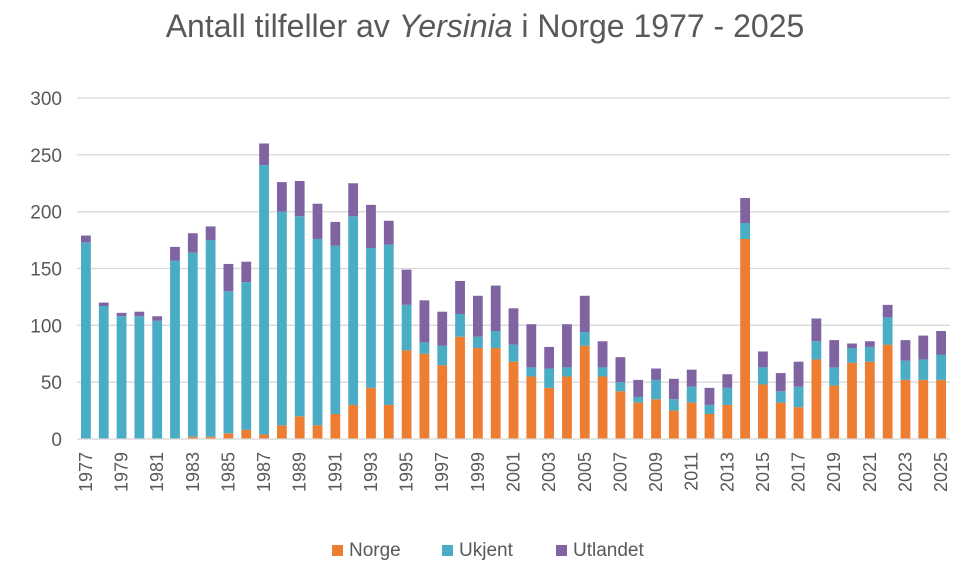  What do you see at coordinates (567, 407) in the screenshot?
I see `bar-norge-2004` at bounding box center [567, 407].